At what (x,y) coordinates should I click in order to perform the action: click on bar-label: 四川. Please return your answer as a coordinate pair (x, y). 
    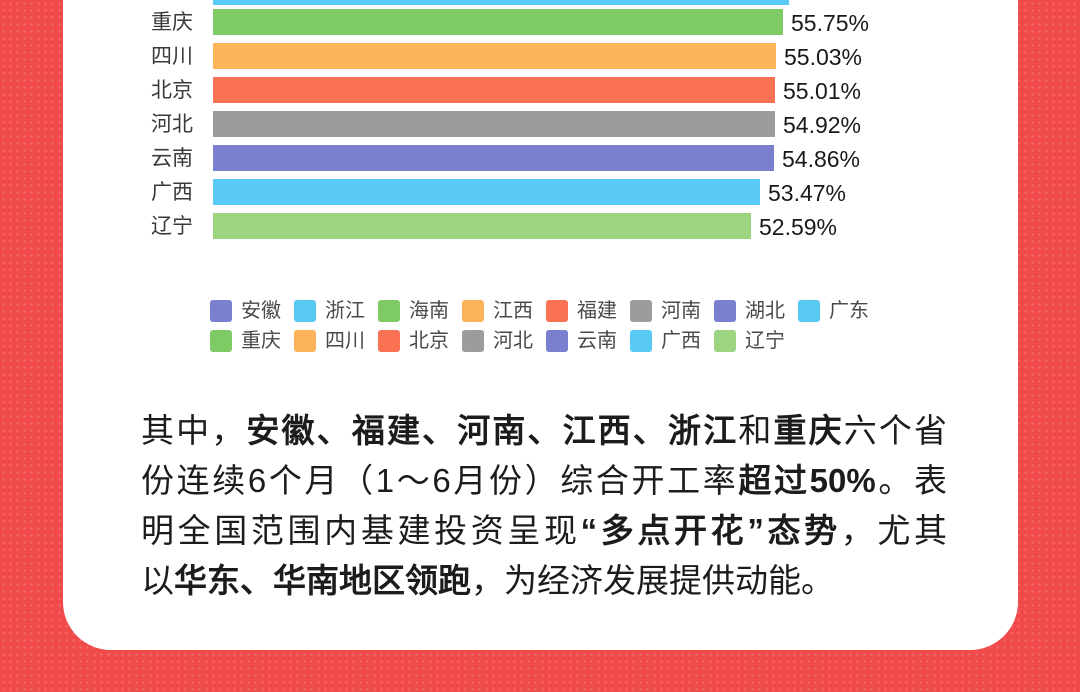
    Looking at the image, I should click on (172, 56).